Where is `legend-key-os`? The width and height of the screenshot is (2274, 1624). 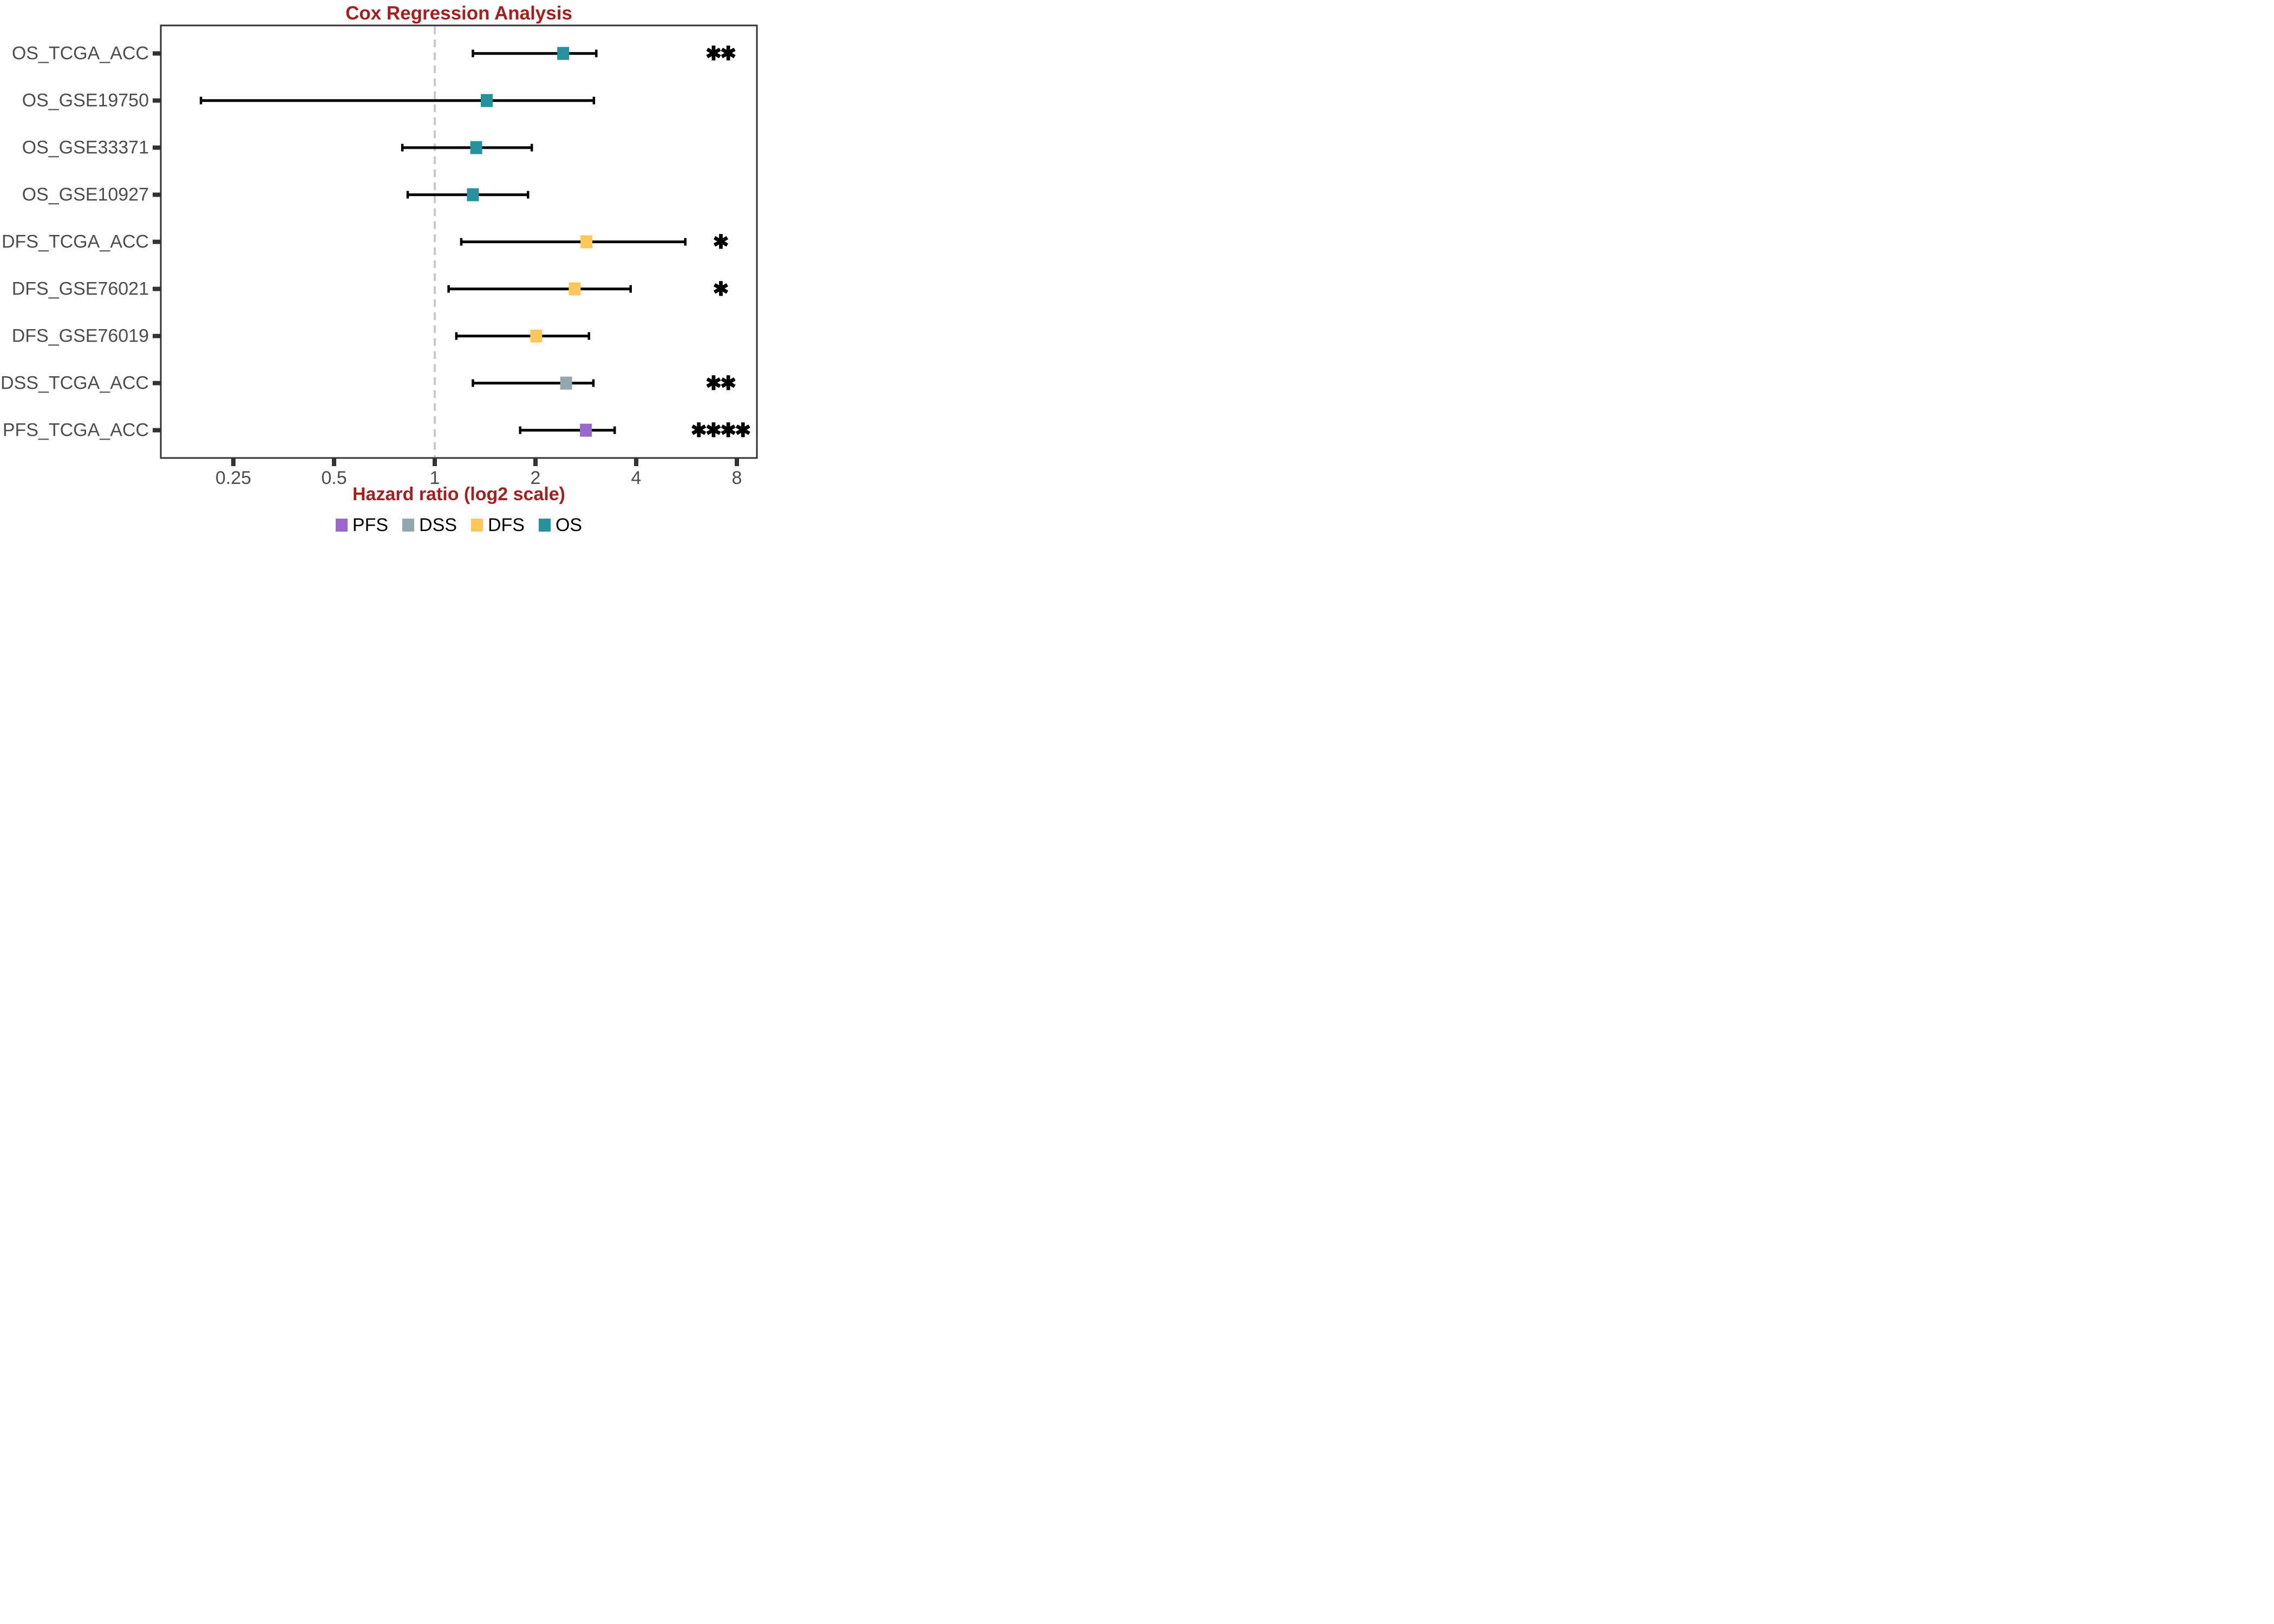 legend-key-os is located at coordinates (545, 525).